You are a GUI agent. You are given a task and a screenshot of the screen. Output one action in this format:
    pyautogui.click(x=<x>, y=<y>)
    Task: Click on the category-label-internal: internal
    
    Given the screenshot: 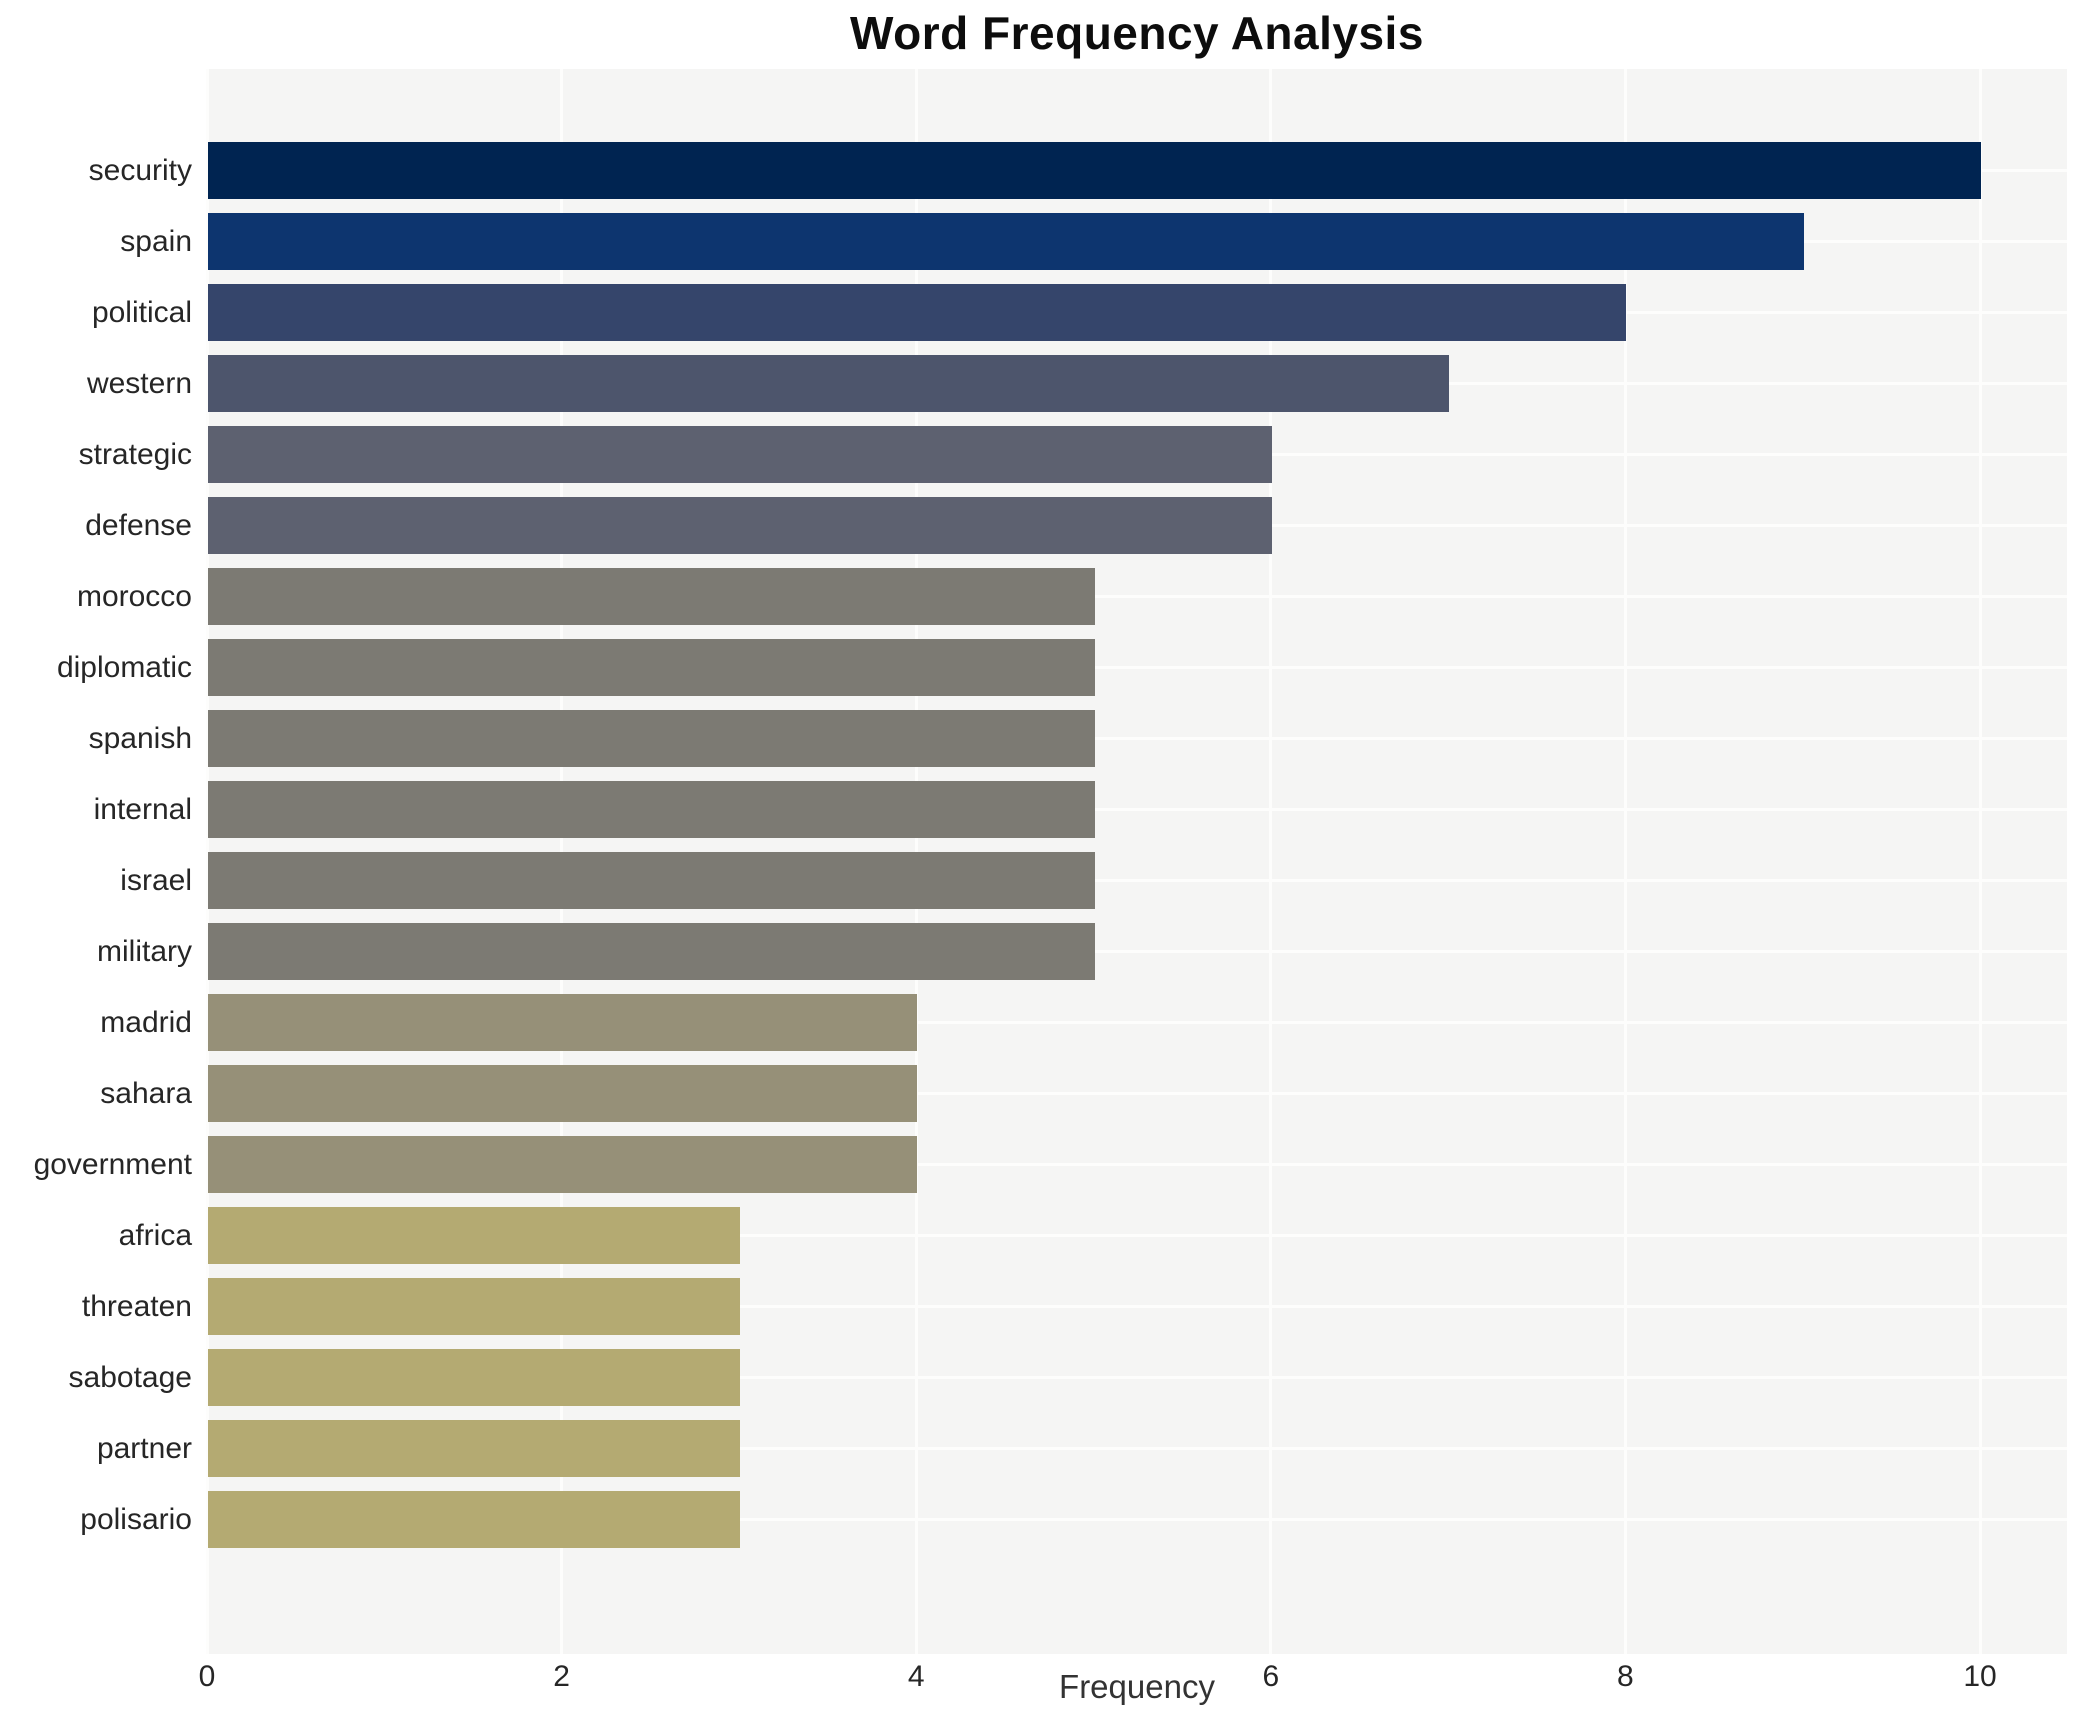 What is the action you would take?
    pyautogui.click(x=142, y=809)
    